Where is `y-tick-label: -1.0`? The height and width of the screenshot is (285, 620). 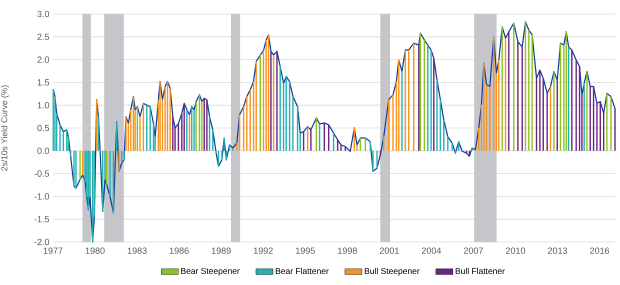 y-tick-label: -1.0 is located at coordinates (42, 196).